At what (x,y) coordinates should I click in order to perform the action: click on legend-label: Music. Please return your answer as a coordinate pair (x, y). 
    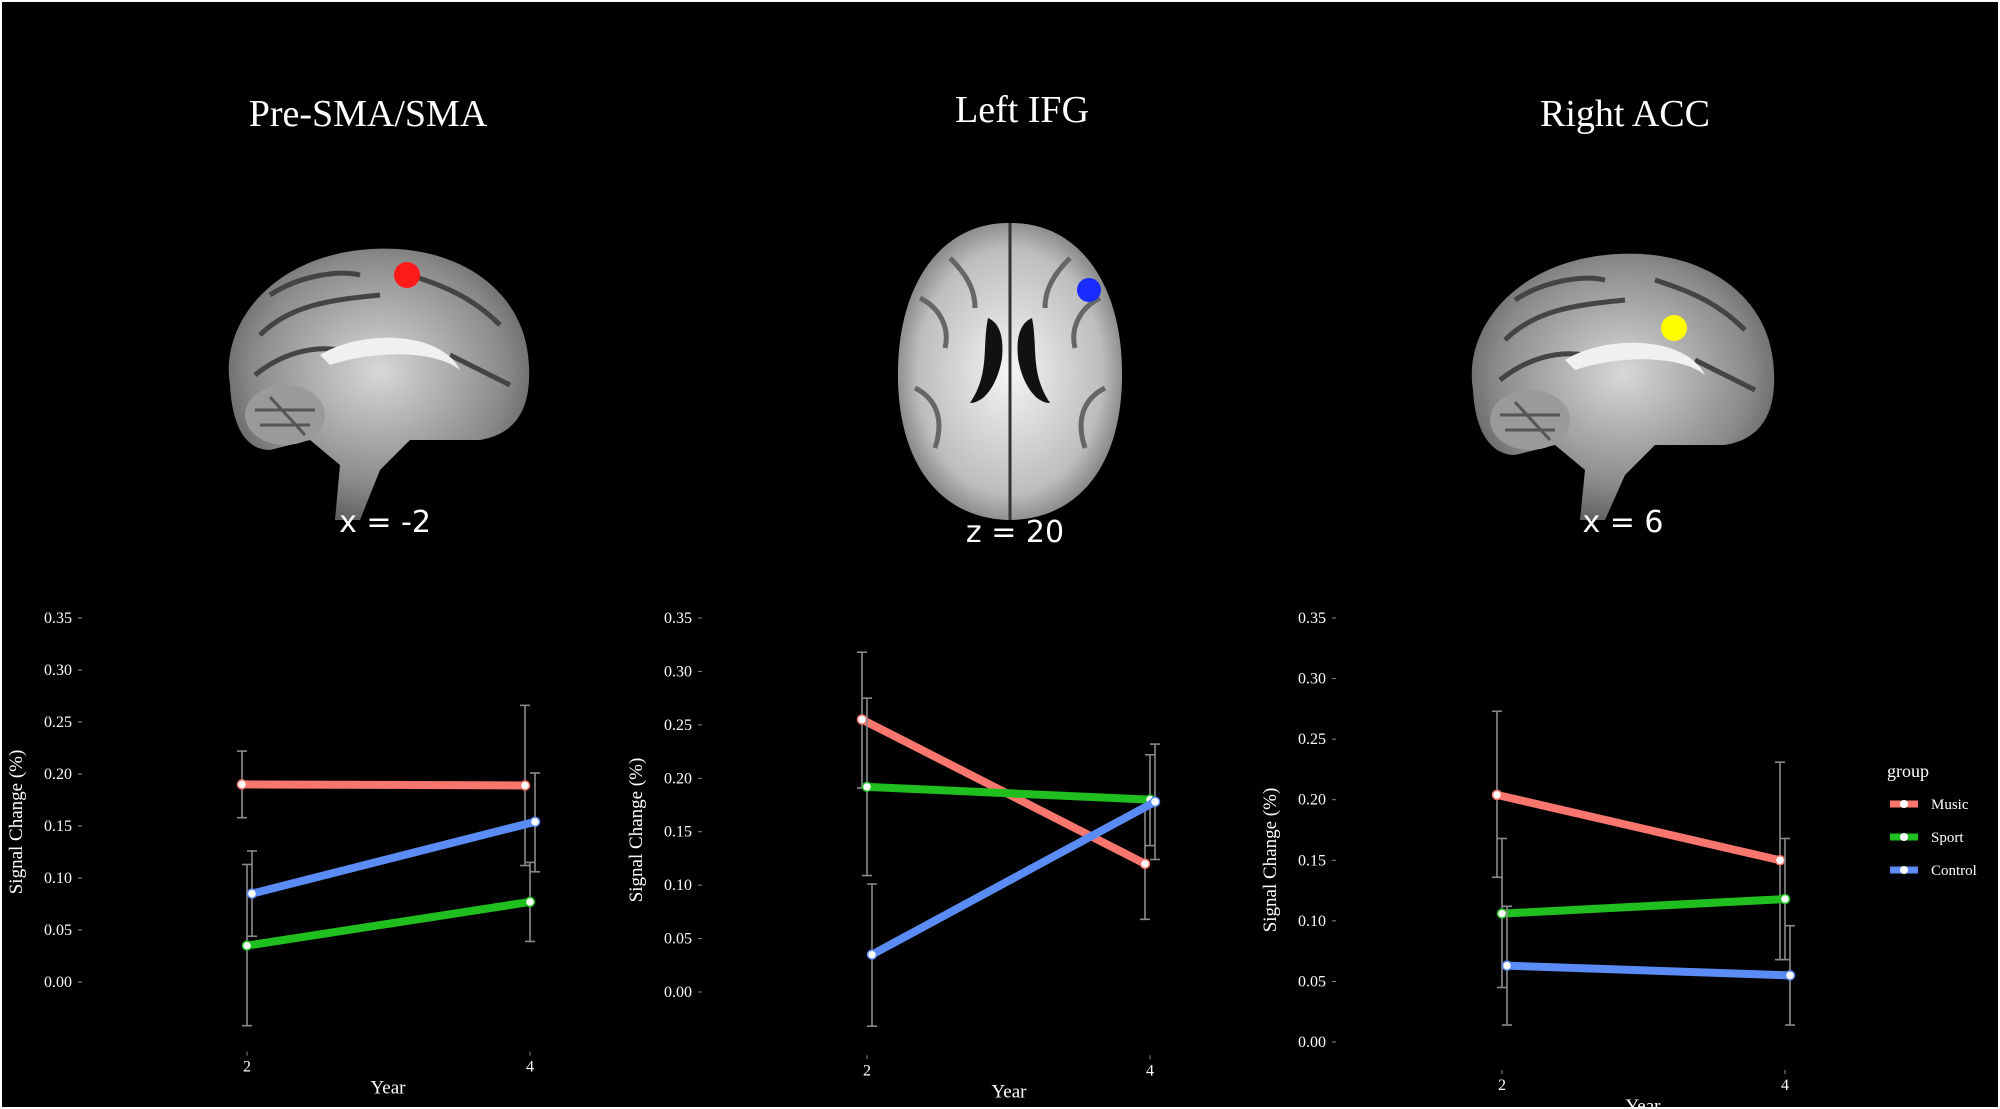
    Looking at the image, I should click on (1950, 805).